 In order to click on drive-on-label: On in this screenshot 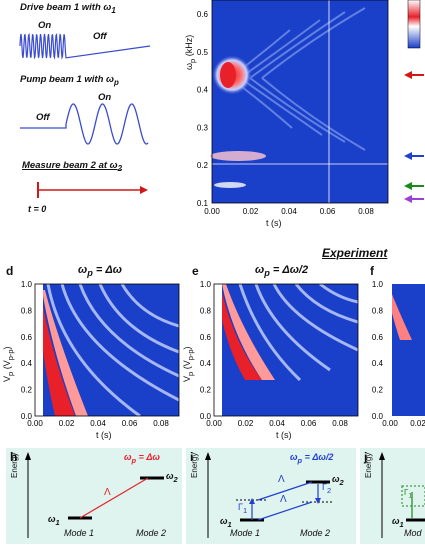, I will do `click(45, 25)`.